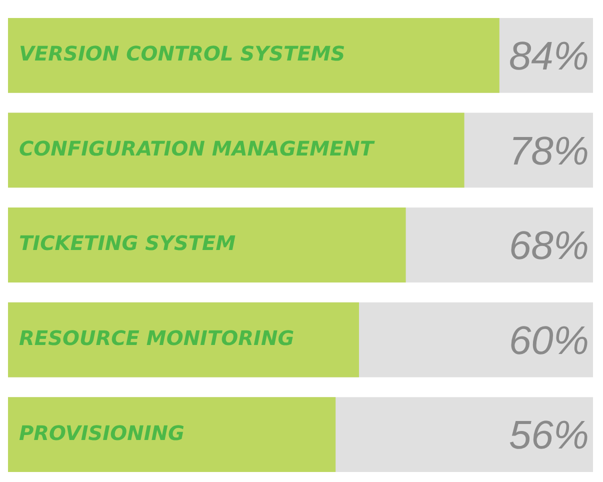  Describe the element at coordinates (548, 340) in the screenshot. I see `data-label: 60%` at that location.